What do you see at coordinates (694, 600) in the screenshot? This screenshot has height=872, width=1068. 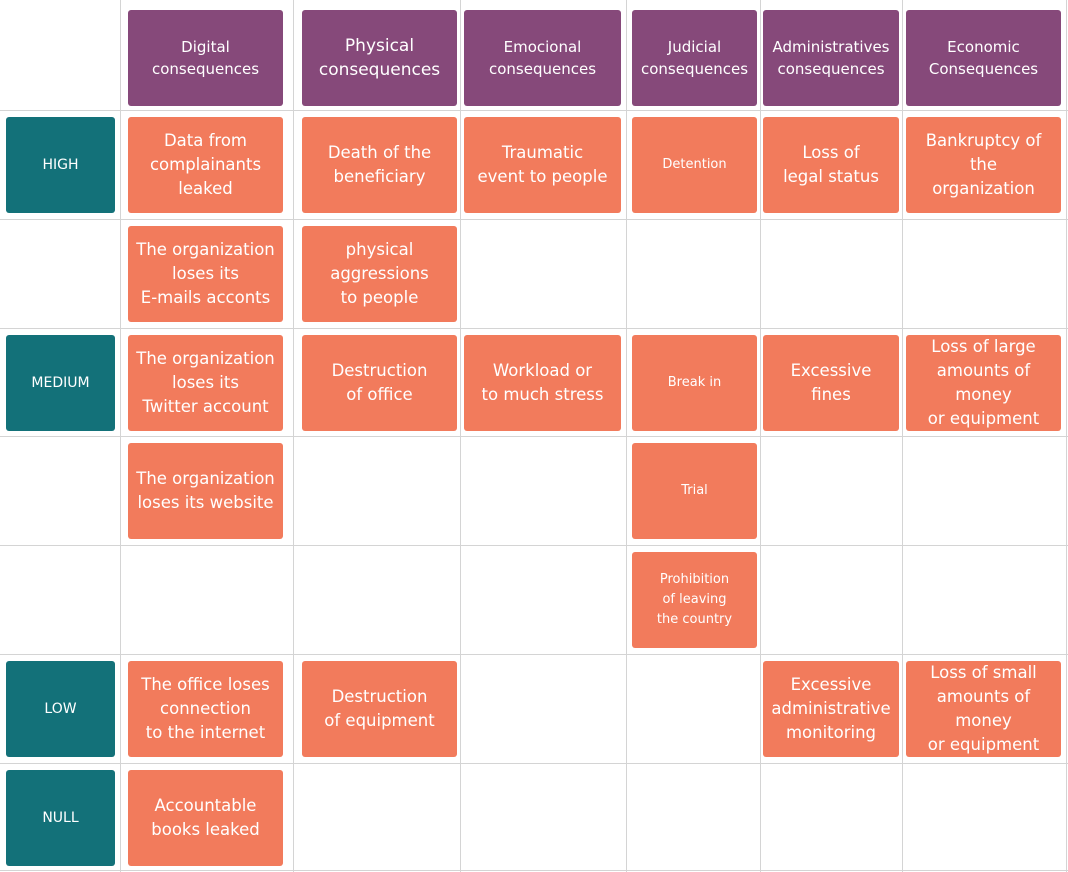 I see `consequence-card: Prohibition of leaving the country` at bounding box center [694, 600].